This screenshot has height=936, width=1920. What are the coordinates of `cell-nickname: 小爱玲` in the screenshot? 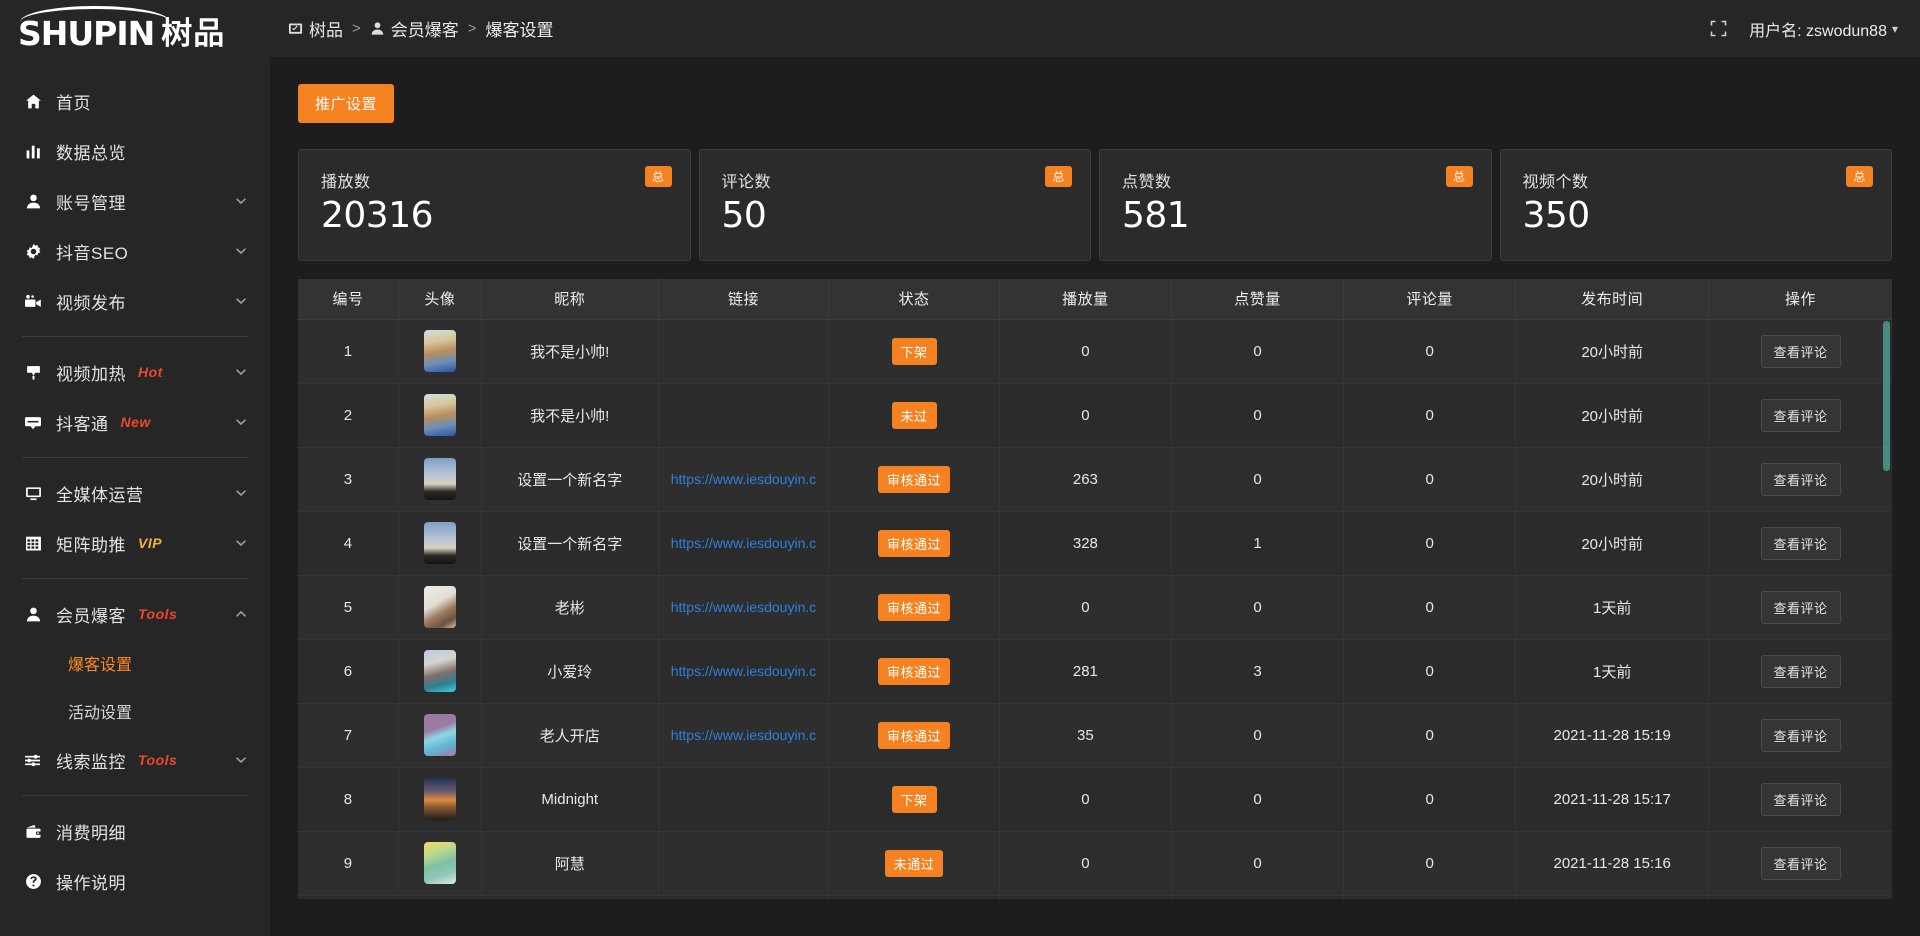 It's located at (570, 671).